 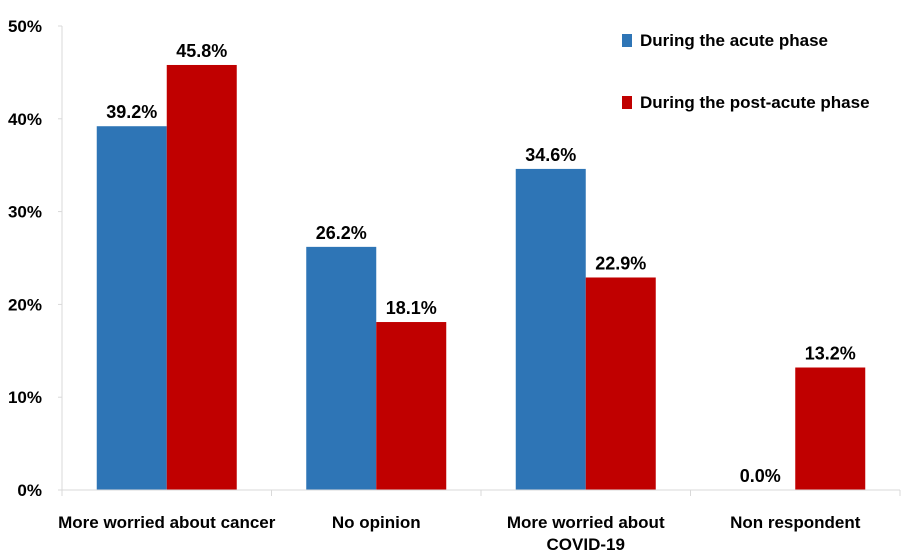 I want to click on legend-label: During the acute phase, so click(x=734, y=40).